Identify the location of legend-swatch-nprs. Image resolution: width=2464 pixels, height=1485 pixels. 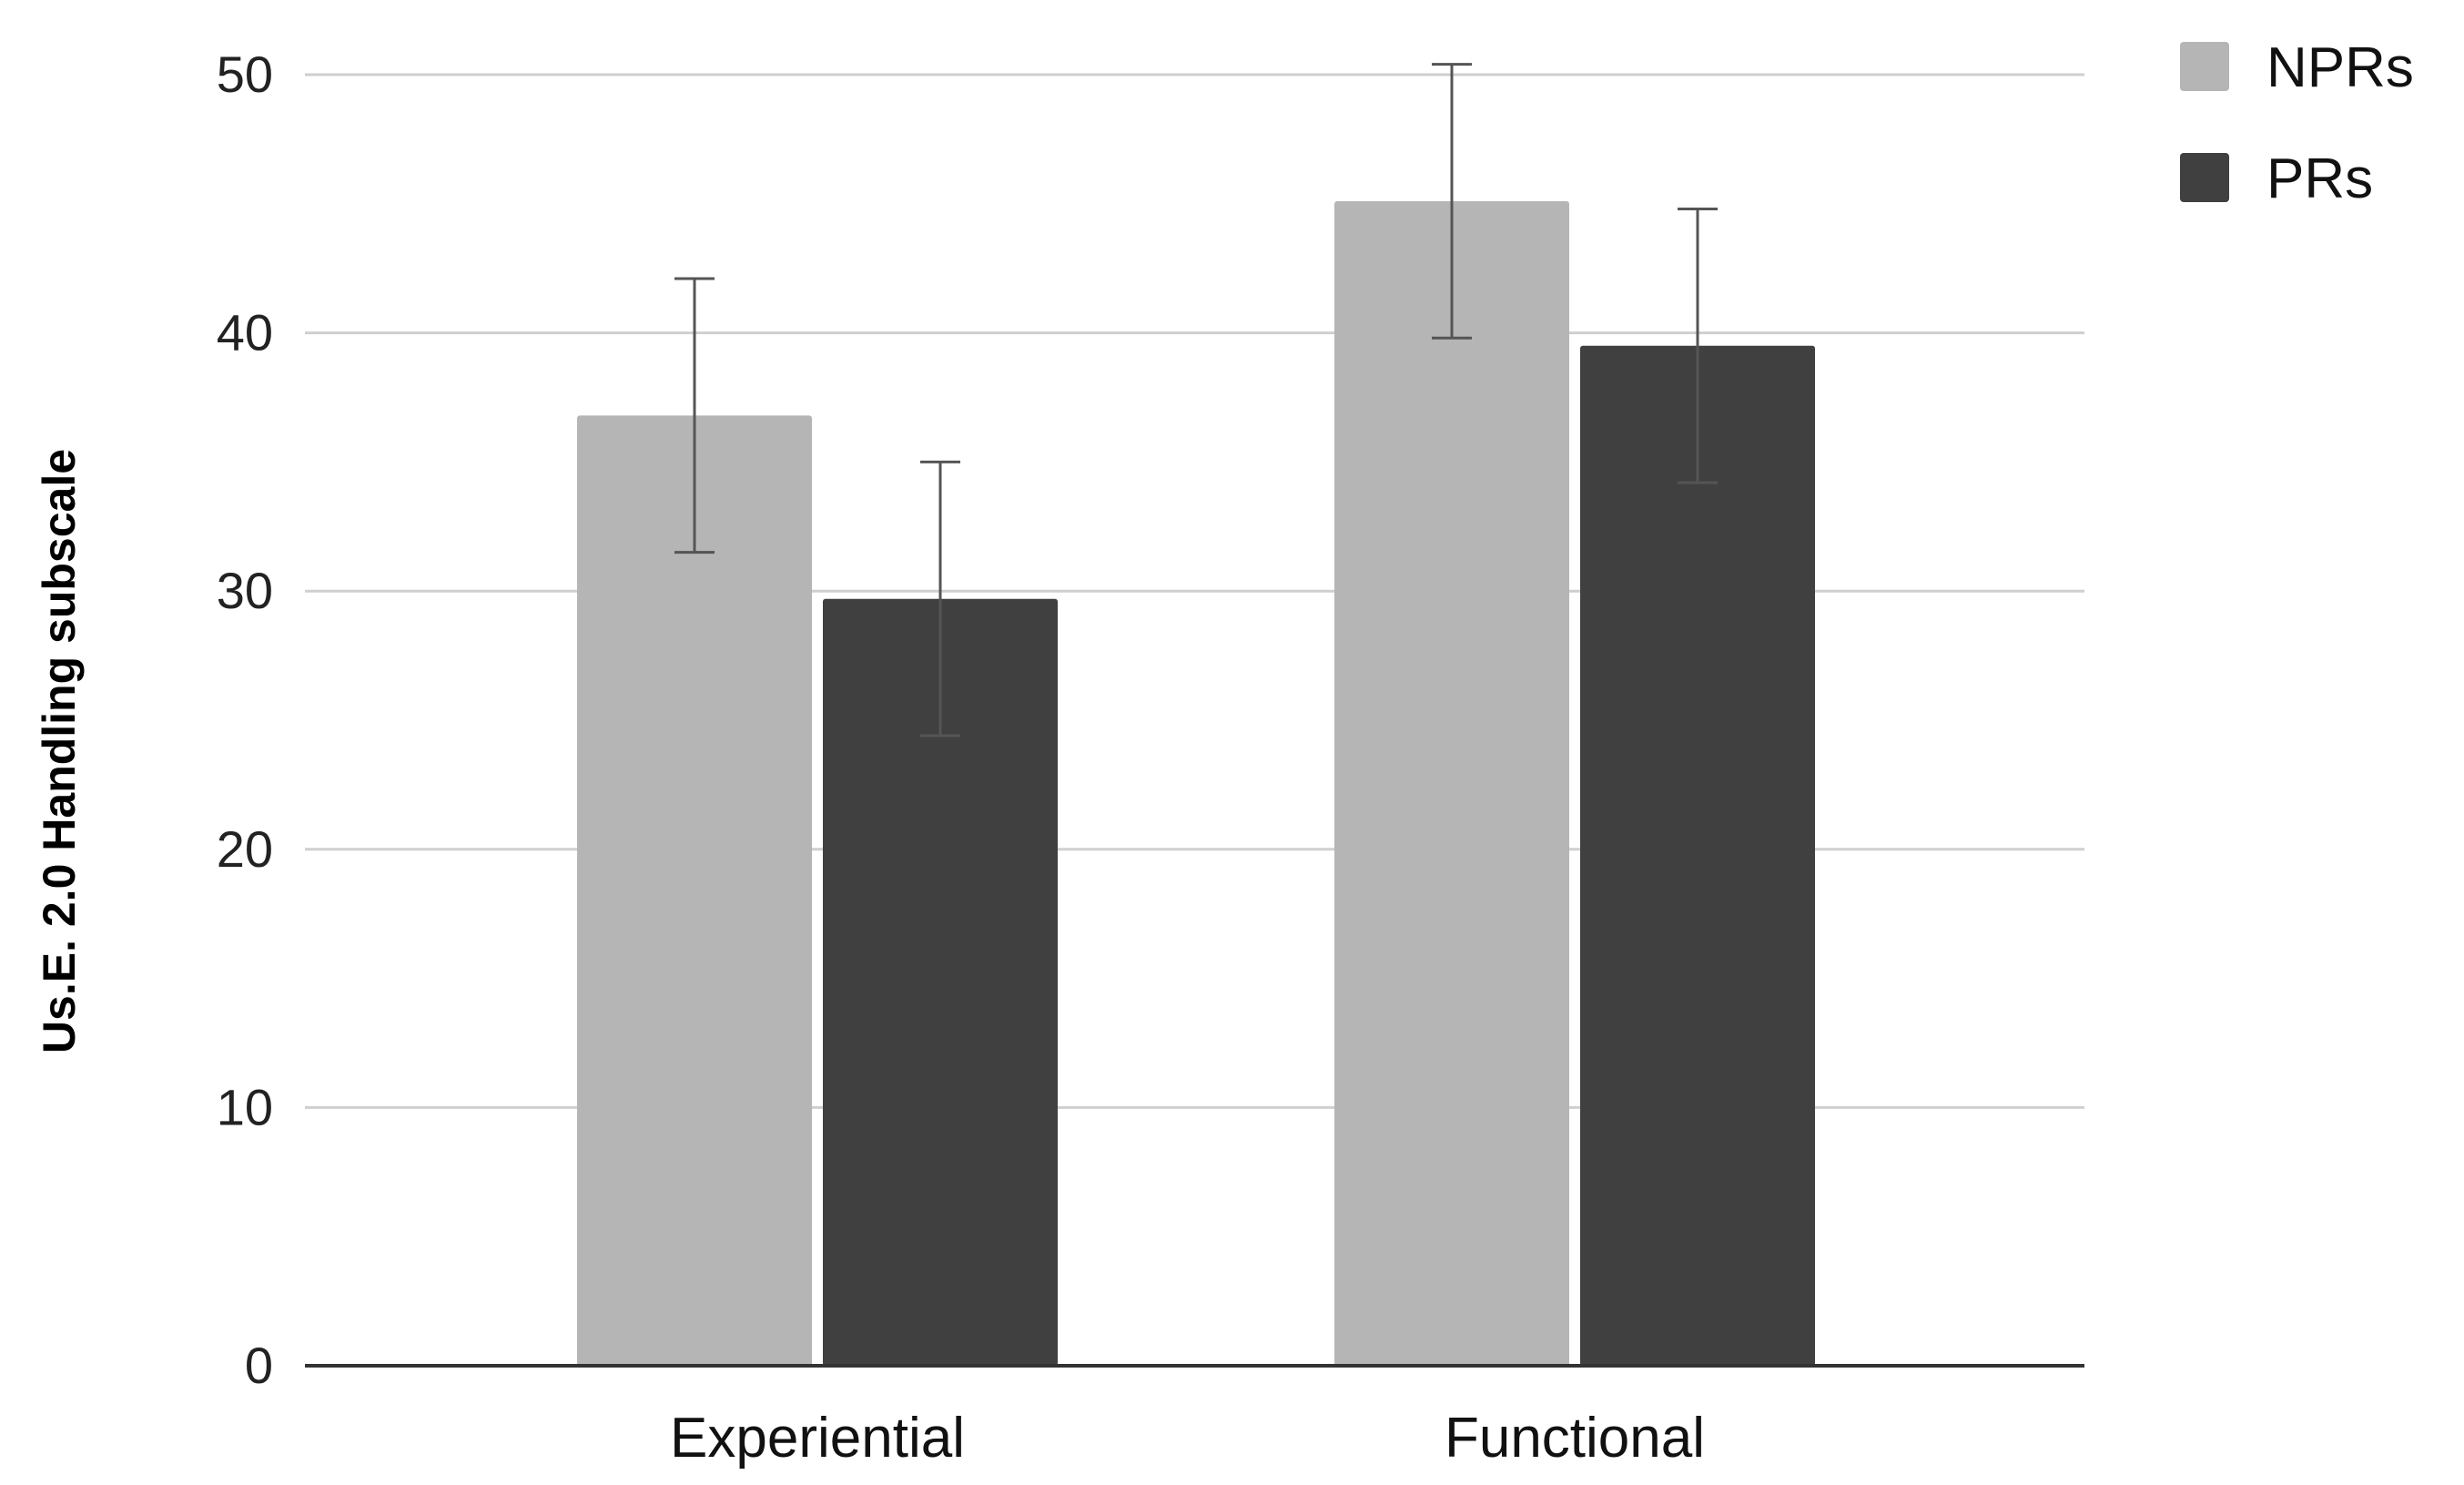
(2205, 67).